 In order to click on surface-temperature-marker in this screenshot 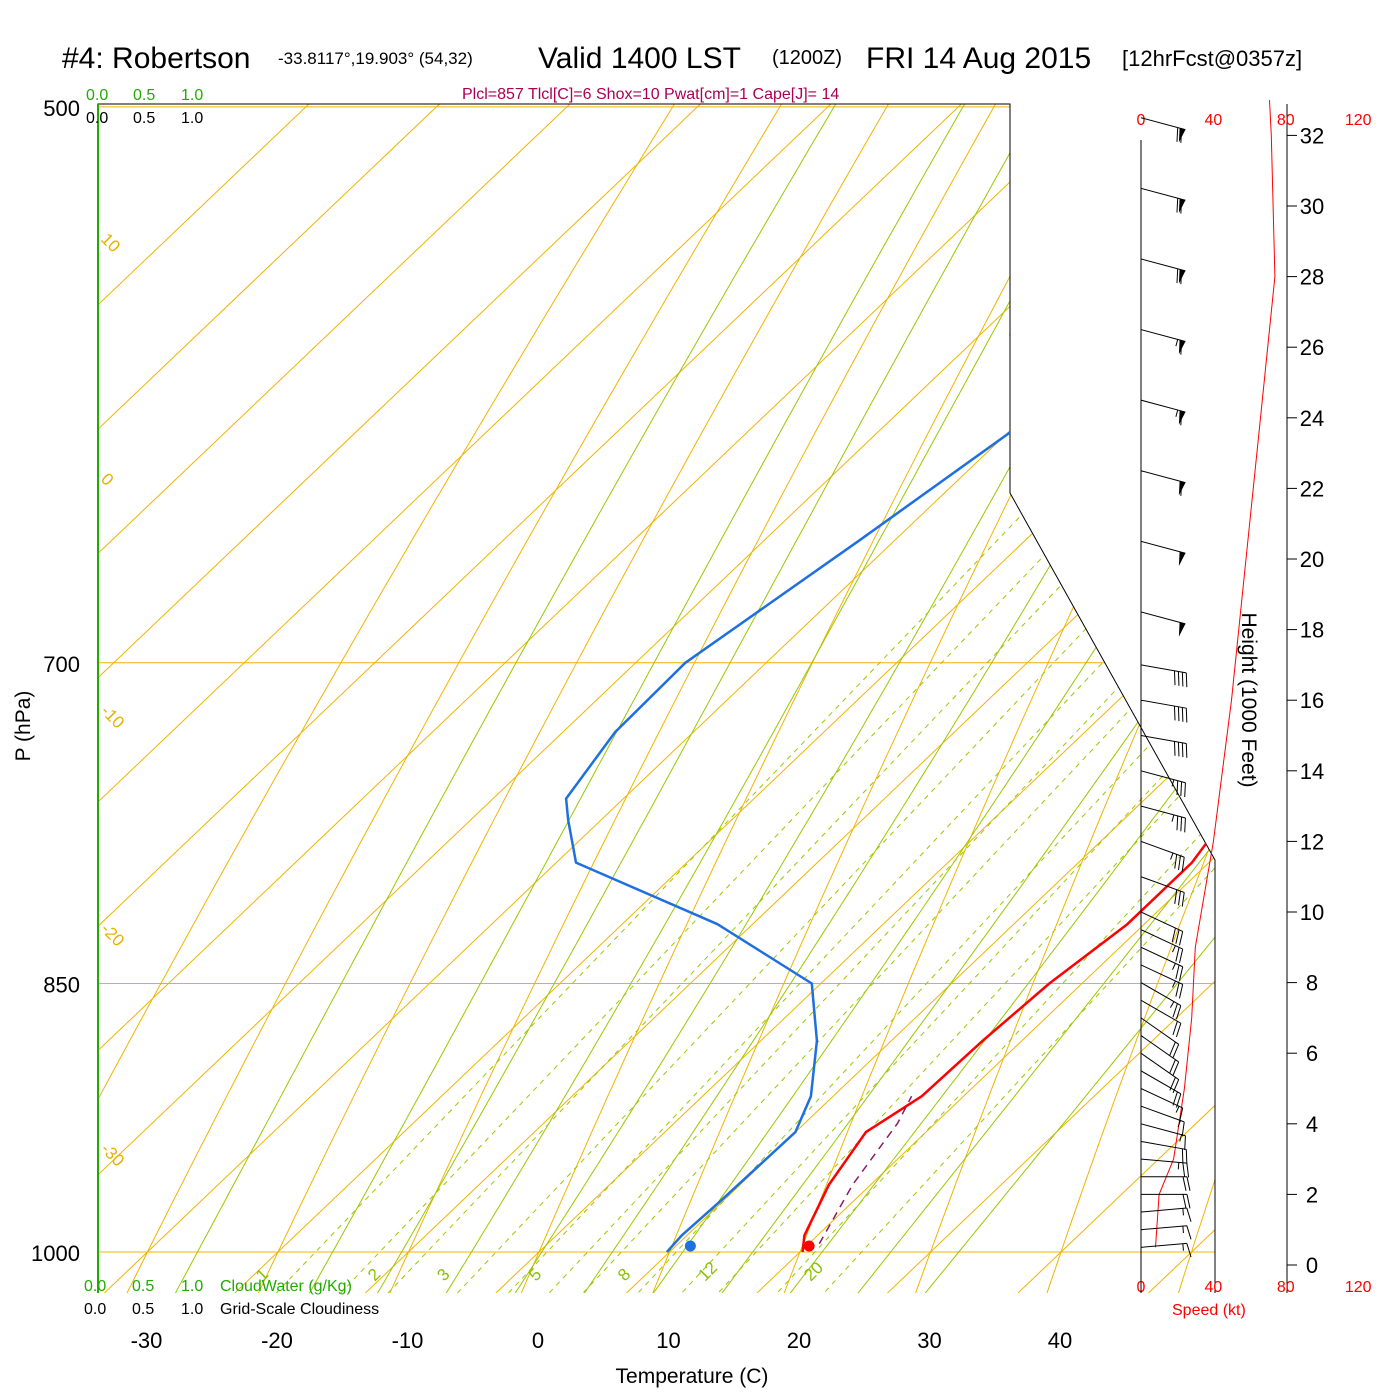, I will do `click(809, 1246)`.